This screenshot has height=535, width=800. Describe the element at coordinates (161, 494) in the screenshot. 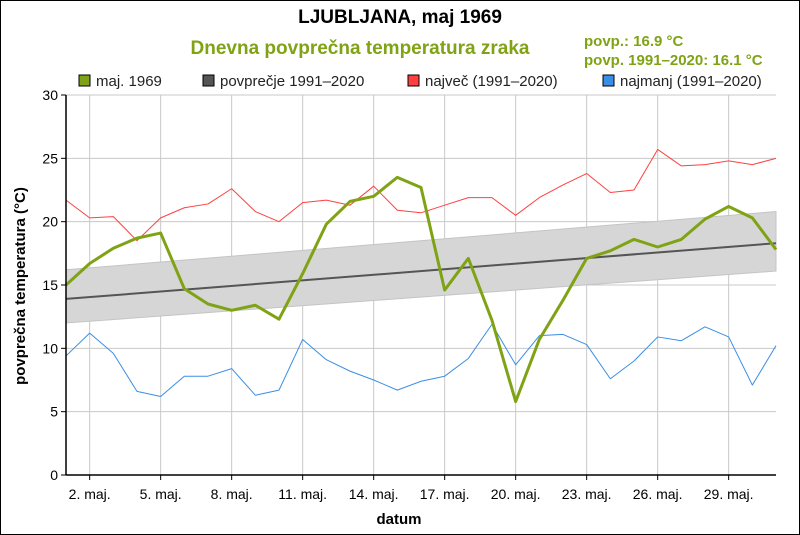

I see `x-tick-label: 5. maj.` at that location.